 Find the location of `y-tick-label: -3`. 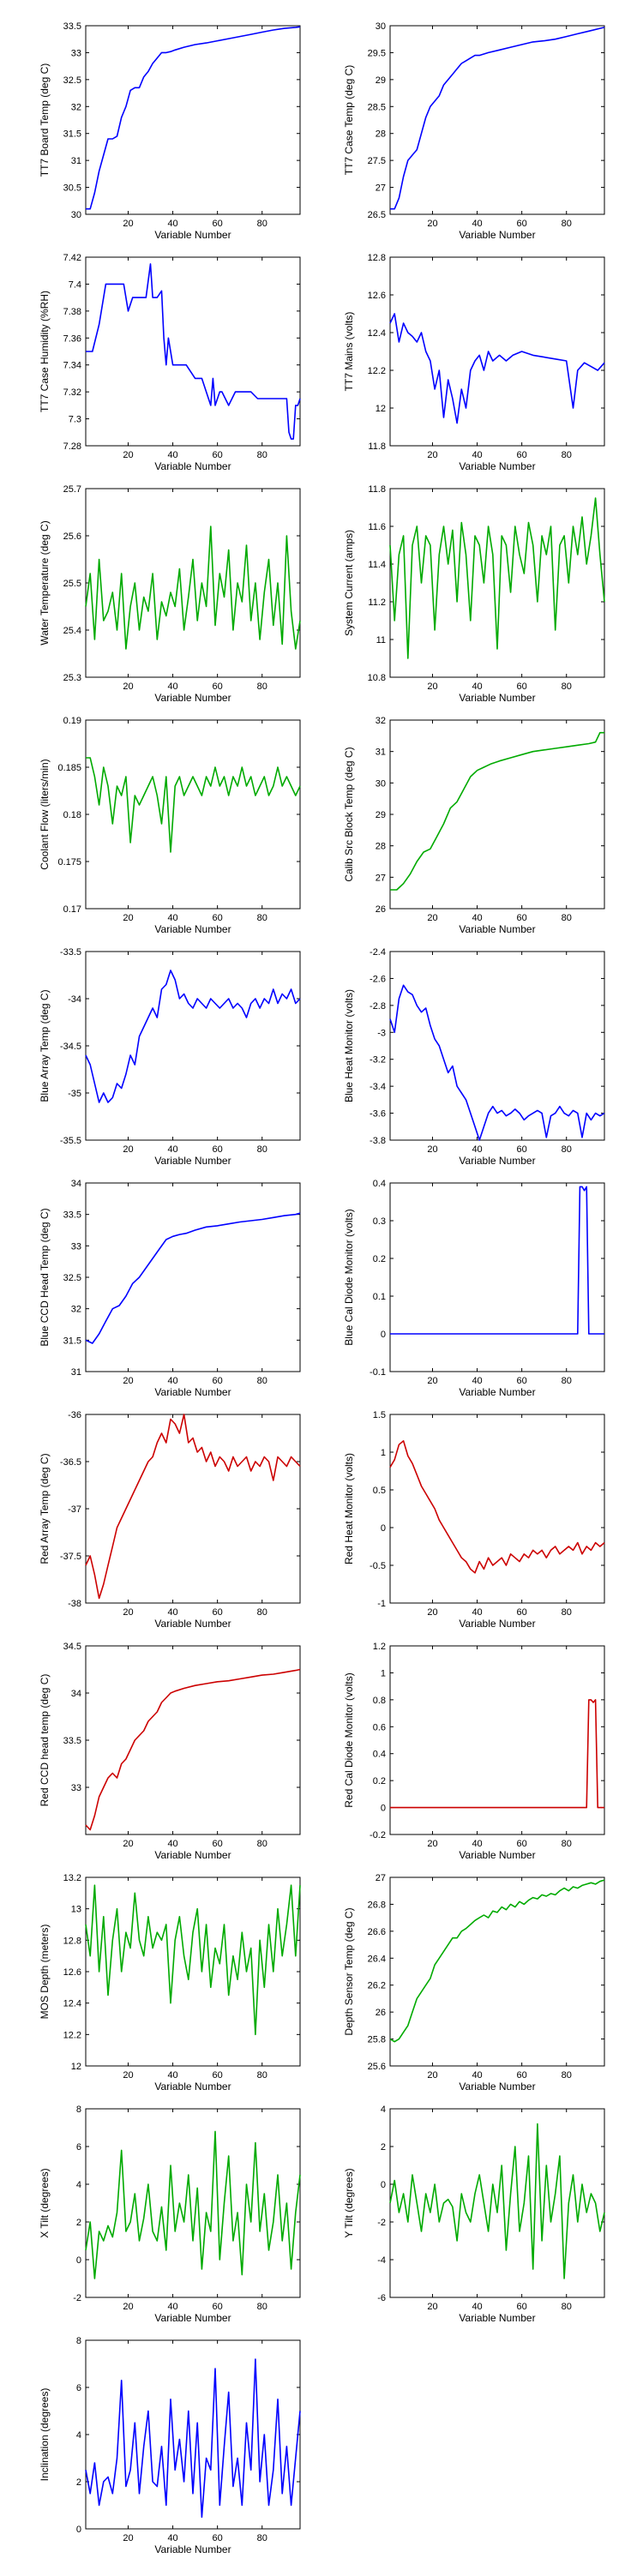

y-tick-label: -3 is located at coordinates (381, 1033).